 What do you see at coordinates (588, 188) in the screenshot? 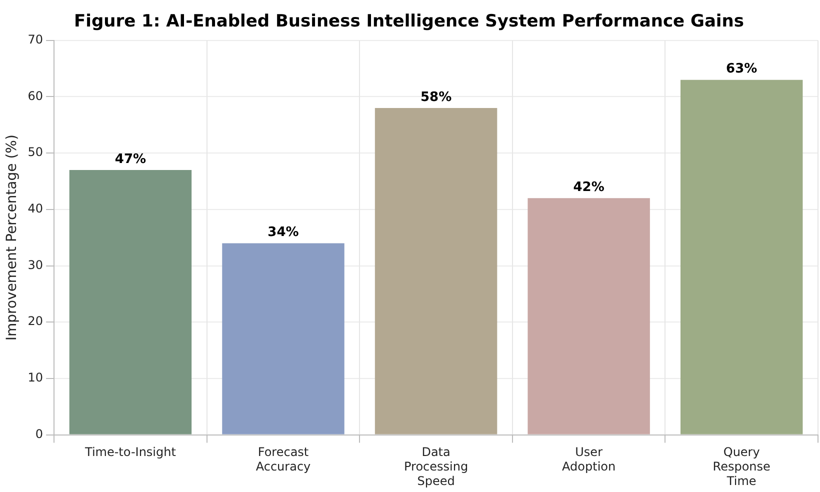
I see `data-label: 42%` at bounding box center [588, 188].